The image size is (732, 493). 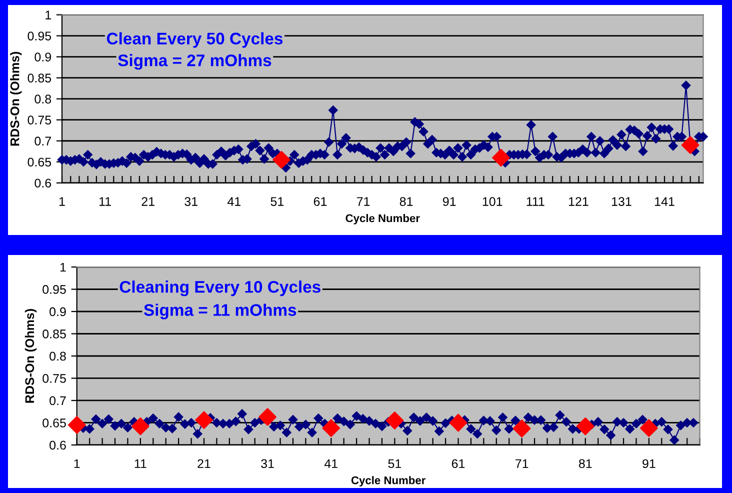 I want to click on x-tick-label: 121, so click(x=578, y=201).